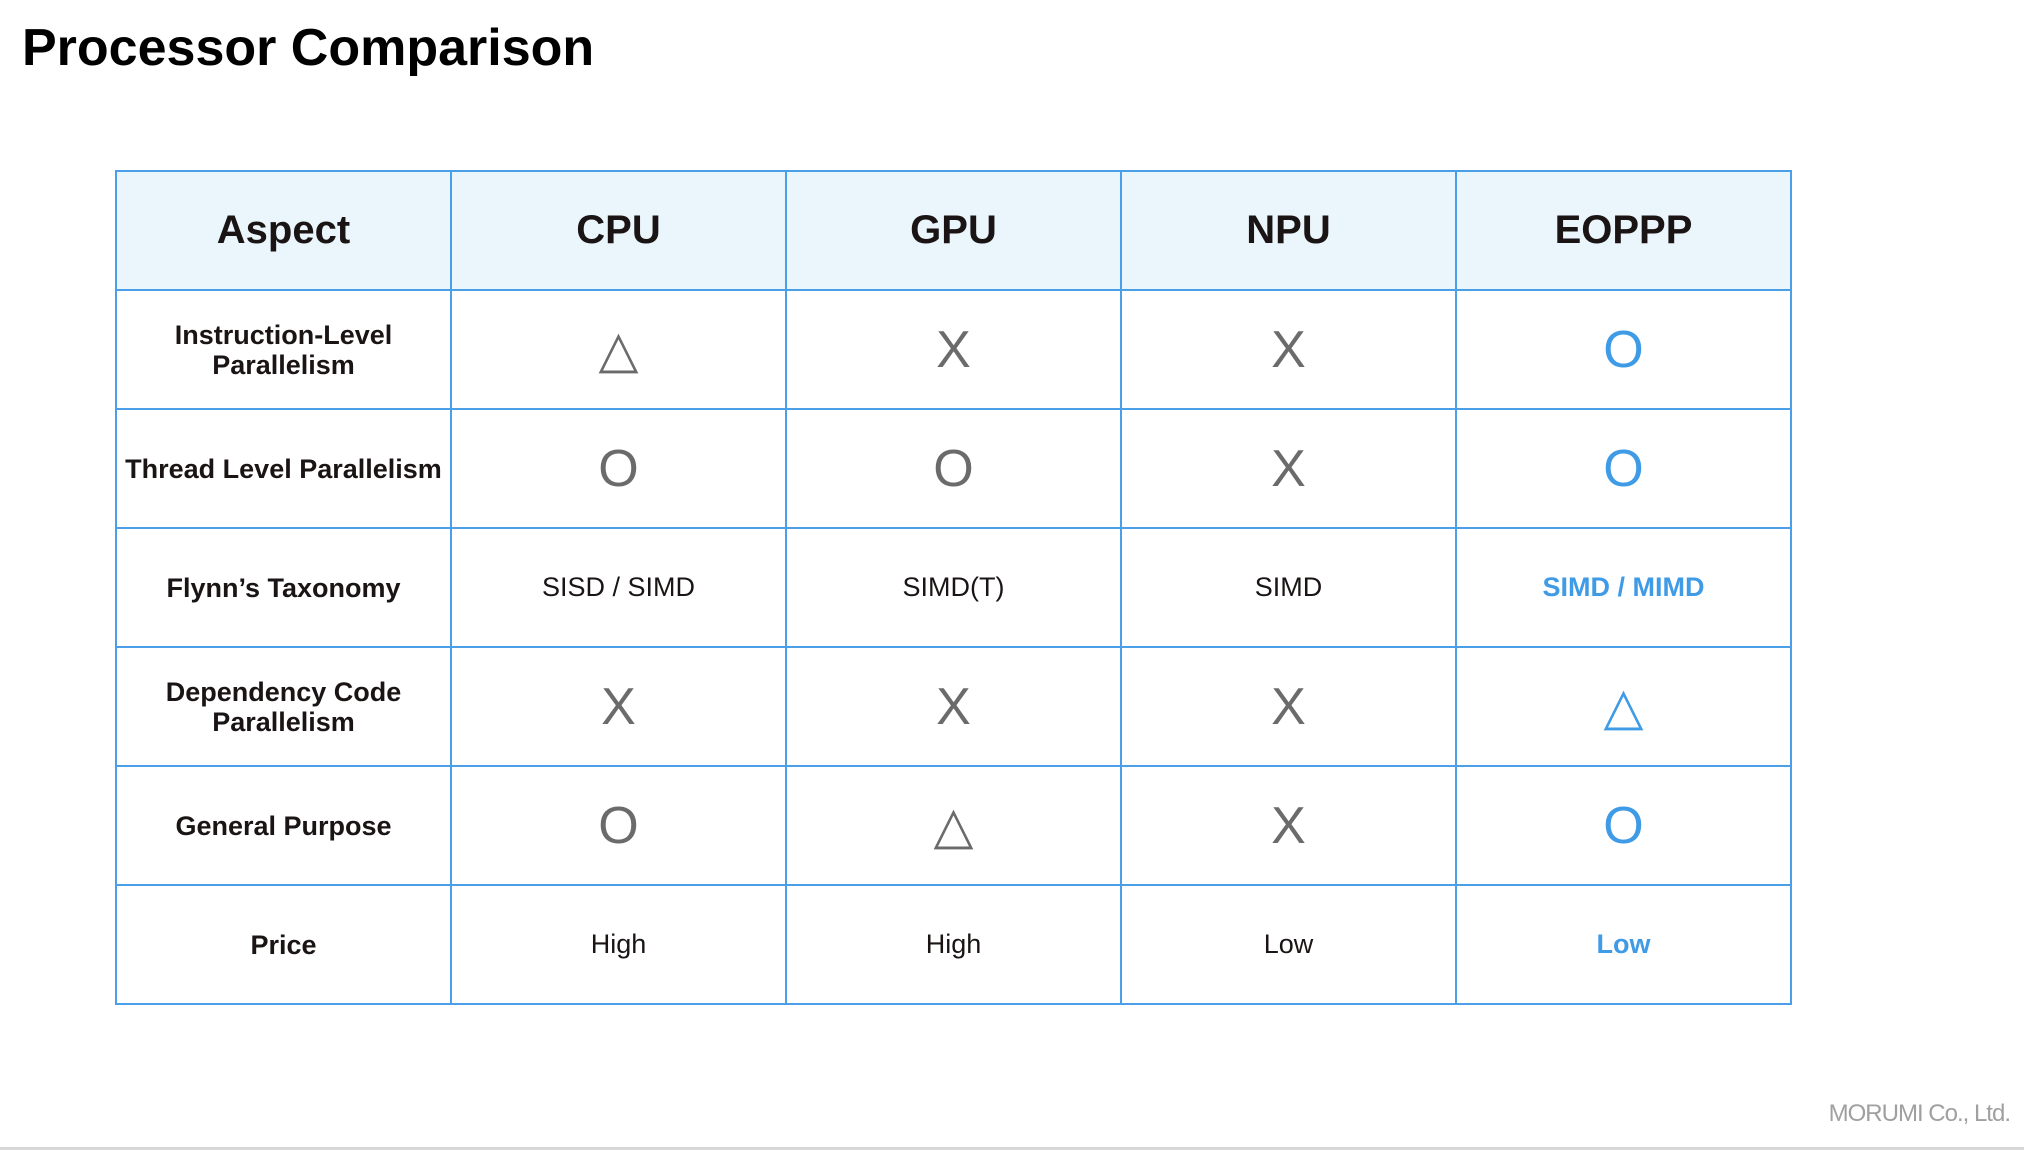 The height and width of the screenshot is (1150, 2024). Describe the element at coordinates (308, 48) in the screenshot. I see `page-title: Processor Comparison` at that location.